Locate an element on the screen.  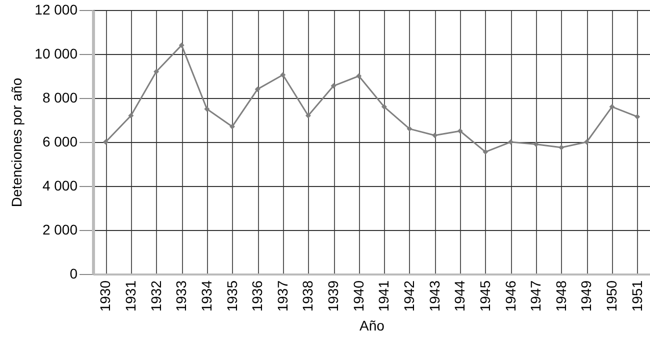
y-tick-label: 0 is located at coordinates (74, 274).